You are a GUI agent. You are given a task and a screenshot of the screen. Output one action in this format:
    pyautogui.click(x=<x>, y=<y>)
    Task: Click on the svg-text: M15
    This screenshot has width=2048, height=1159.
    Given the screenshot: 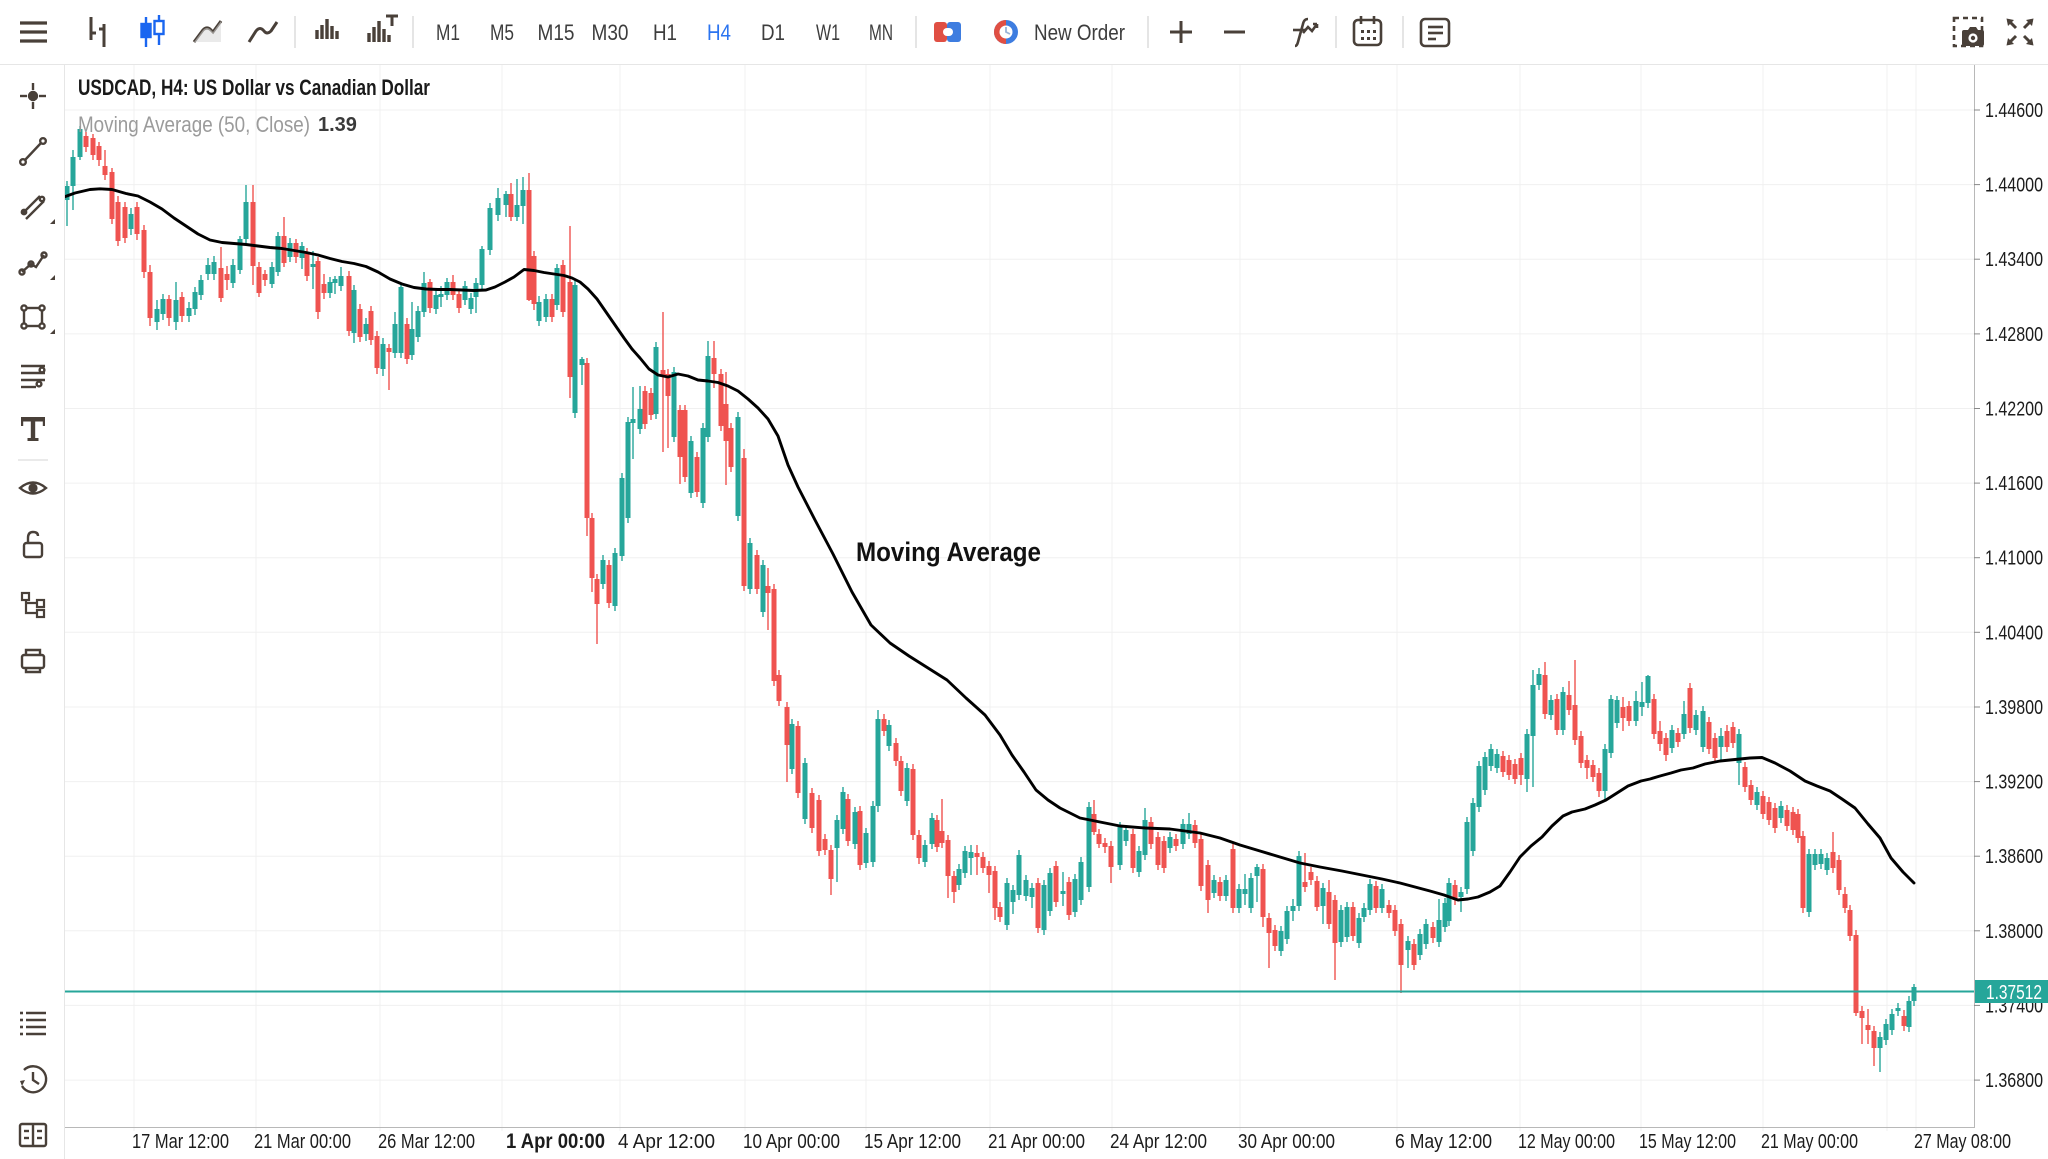 What is the action you would take?
    pyautogui.click(x=556, y=32)
    